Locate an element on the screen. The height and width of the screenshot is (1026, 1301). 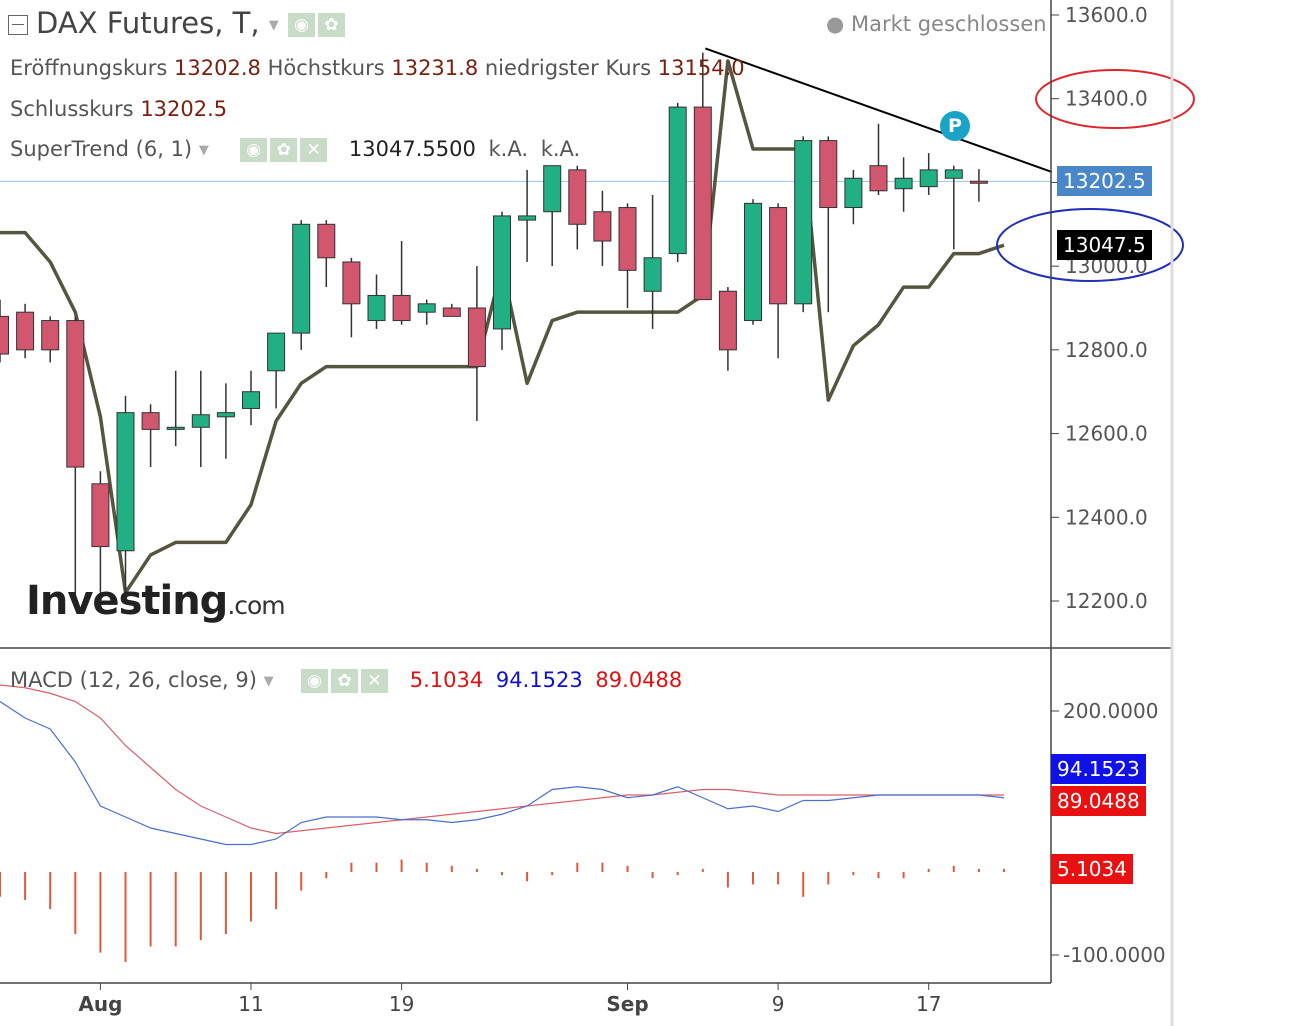
y-tick-label: 13400.0 is located at coordinates (1106, 99).